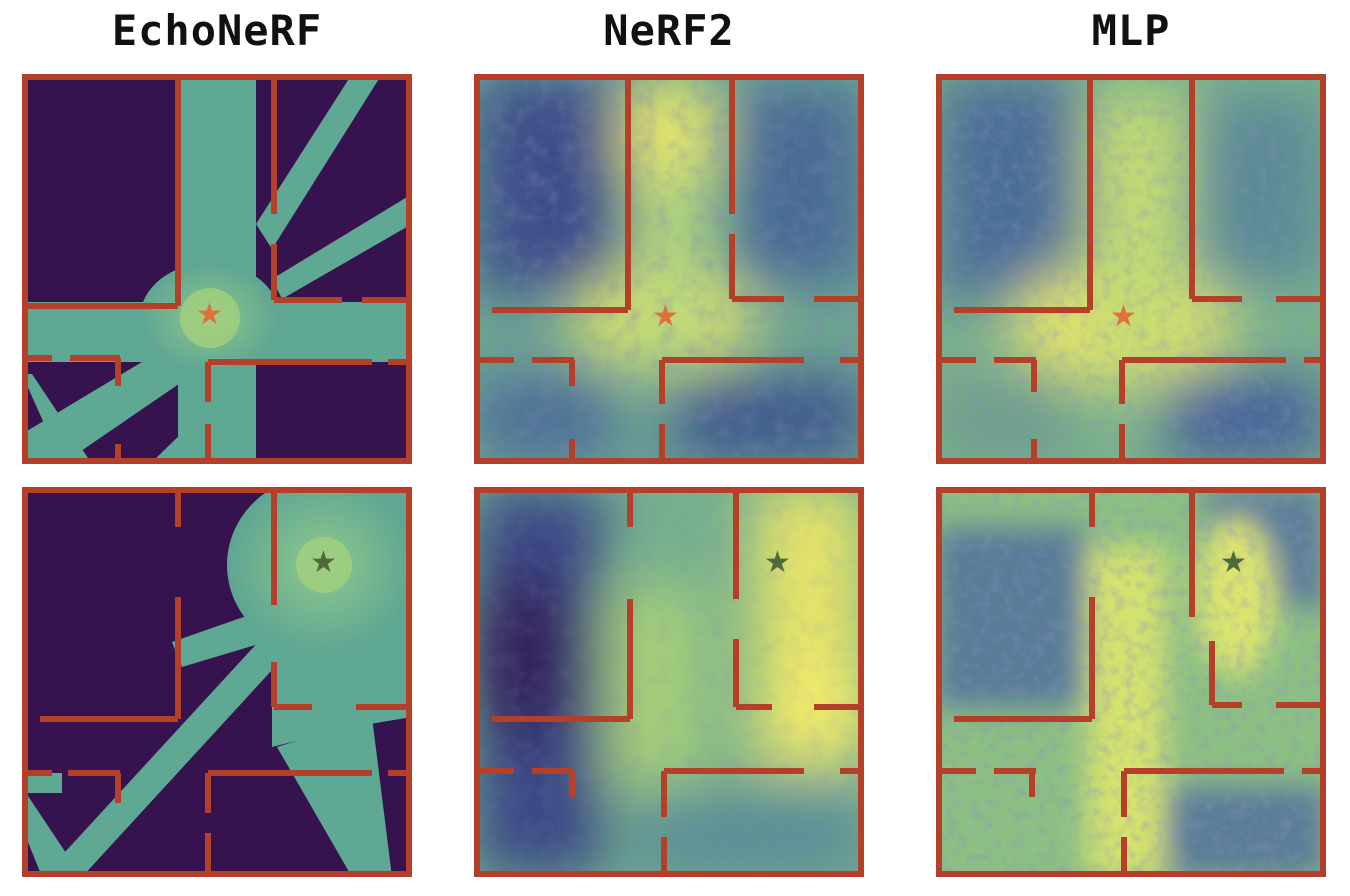 The height and width of the screenshot is (896, 1350). What do you see at coordinates (669, 30) in the screenshot?
I see `column-title-nerf2: NeRF2` at bounding box center [669, 30].